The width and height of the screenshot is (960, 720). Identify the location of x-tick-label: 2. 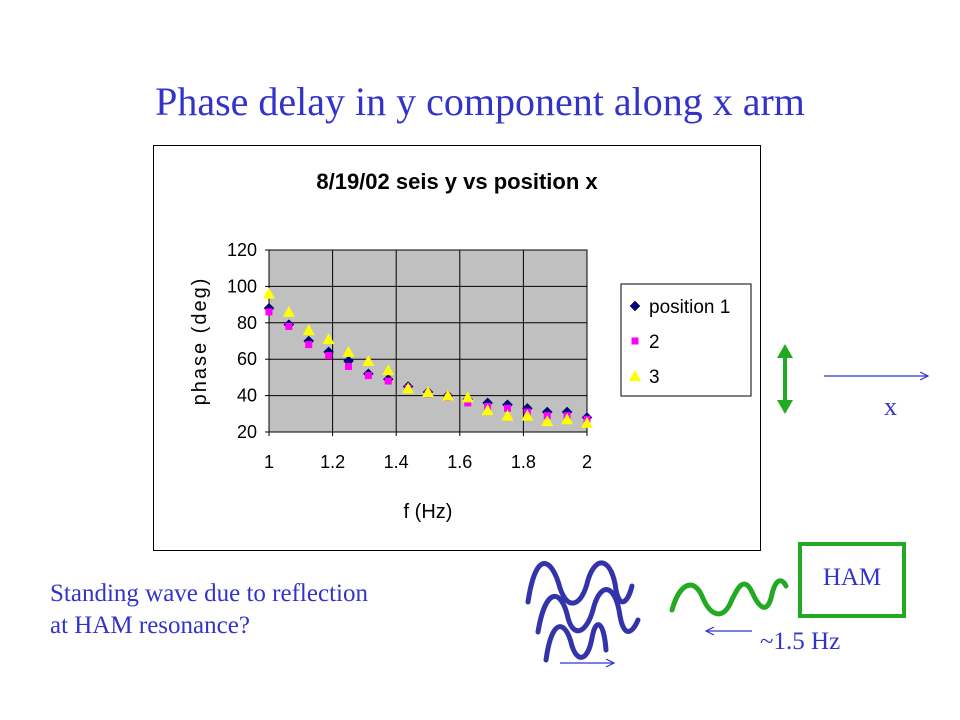
(587, 462).